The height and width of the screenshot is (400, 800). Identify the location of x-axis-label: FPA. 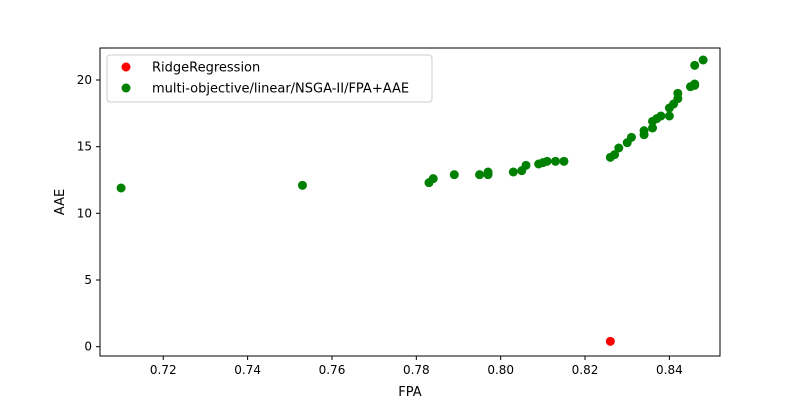
(409, 392).